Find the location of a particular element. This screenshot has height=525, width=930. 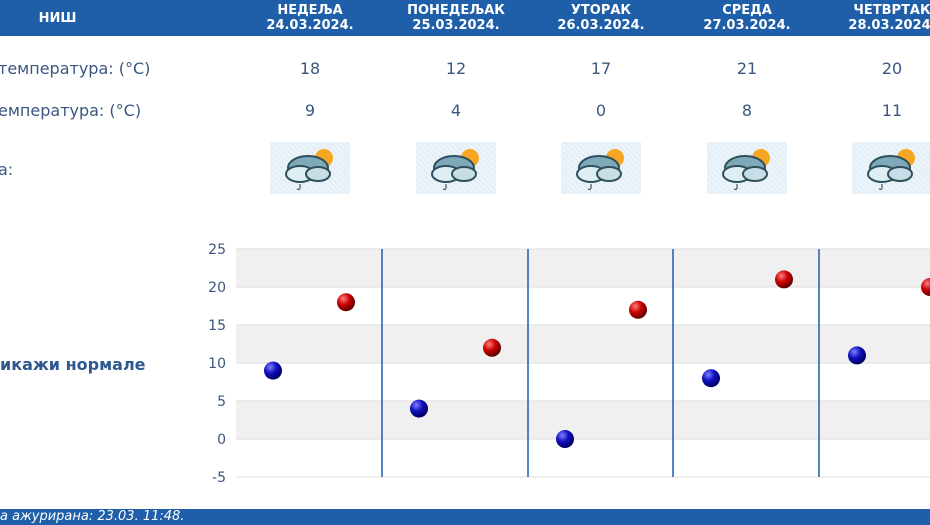

min-temp-label: емпература: (°C) is located at coordinates (71, 110).